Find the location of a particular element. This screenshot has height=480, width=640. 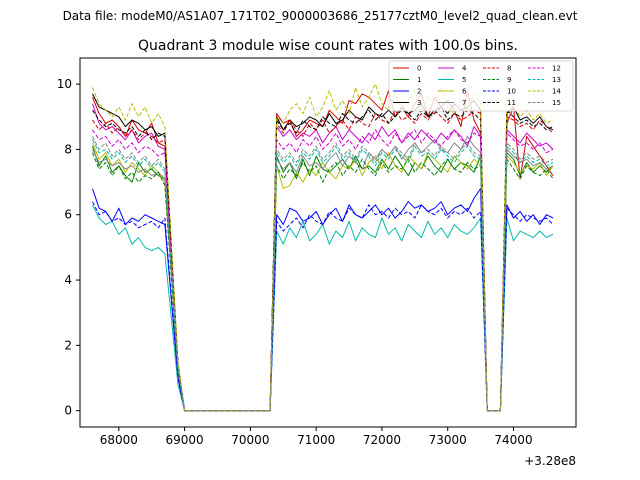

x-tick-label: 73000 is located at coordinates (448, 440).